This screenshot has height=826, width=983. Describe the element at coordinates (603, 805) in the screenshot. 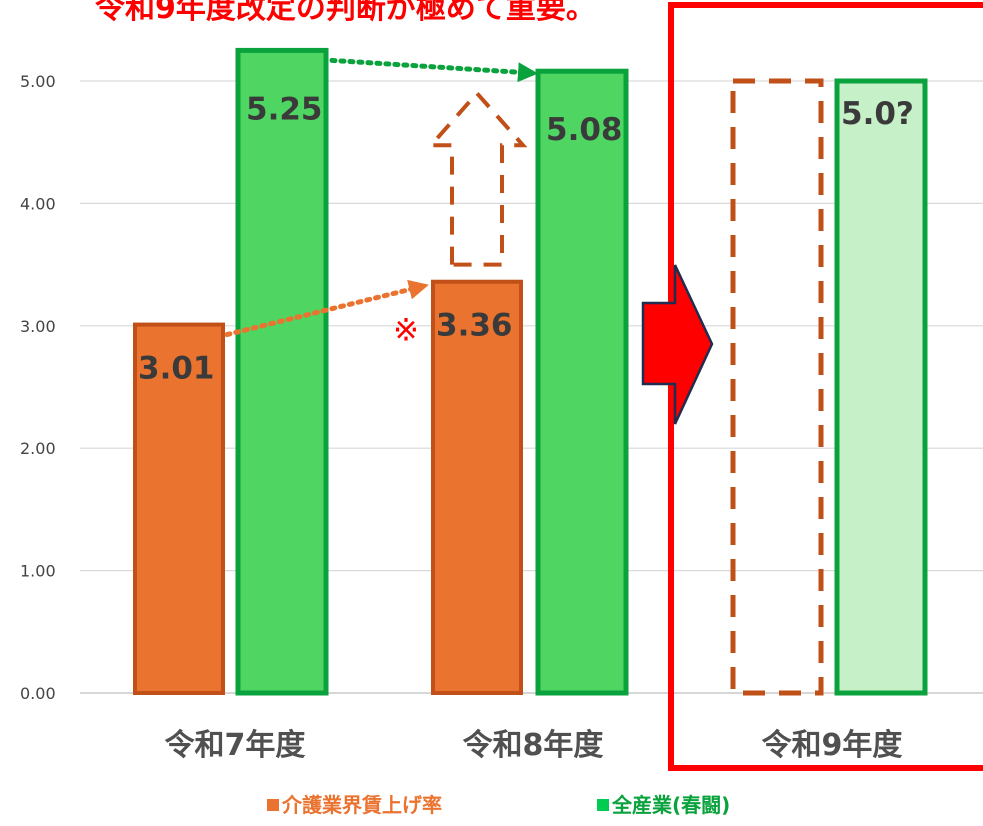

I see `legend-swatch-all` at that location.